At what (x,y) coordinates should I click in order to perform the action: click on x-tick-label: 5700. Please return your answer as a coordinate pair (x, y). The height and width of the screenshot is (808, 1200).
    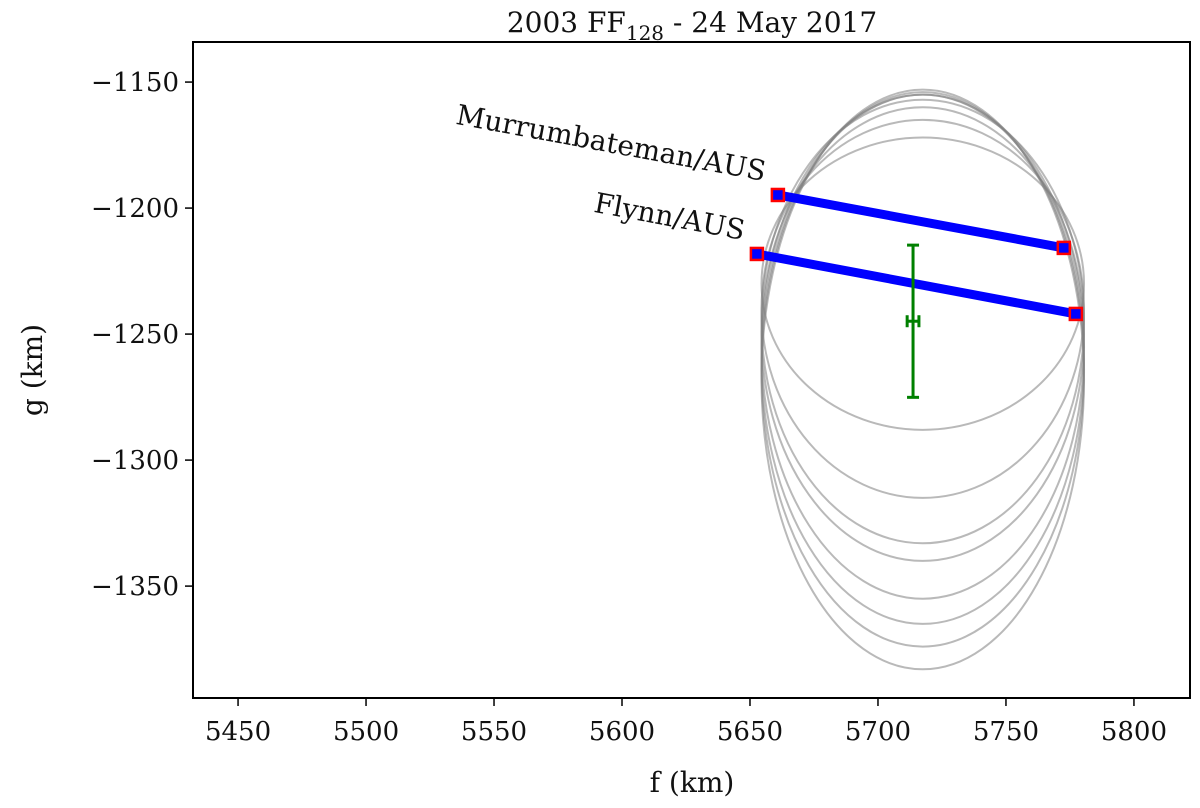
    Looking at the image, I should click on (878, 732).